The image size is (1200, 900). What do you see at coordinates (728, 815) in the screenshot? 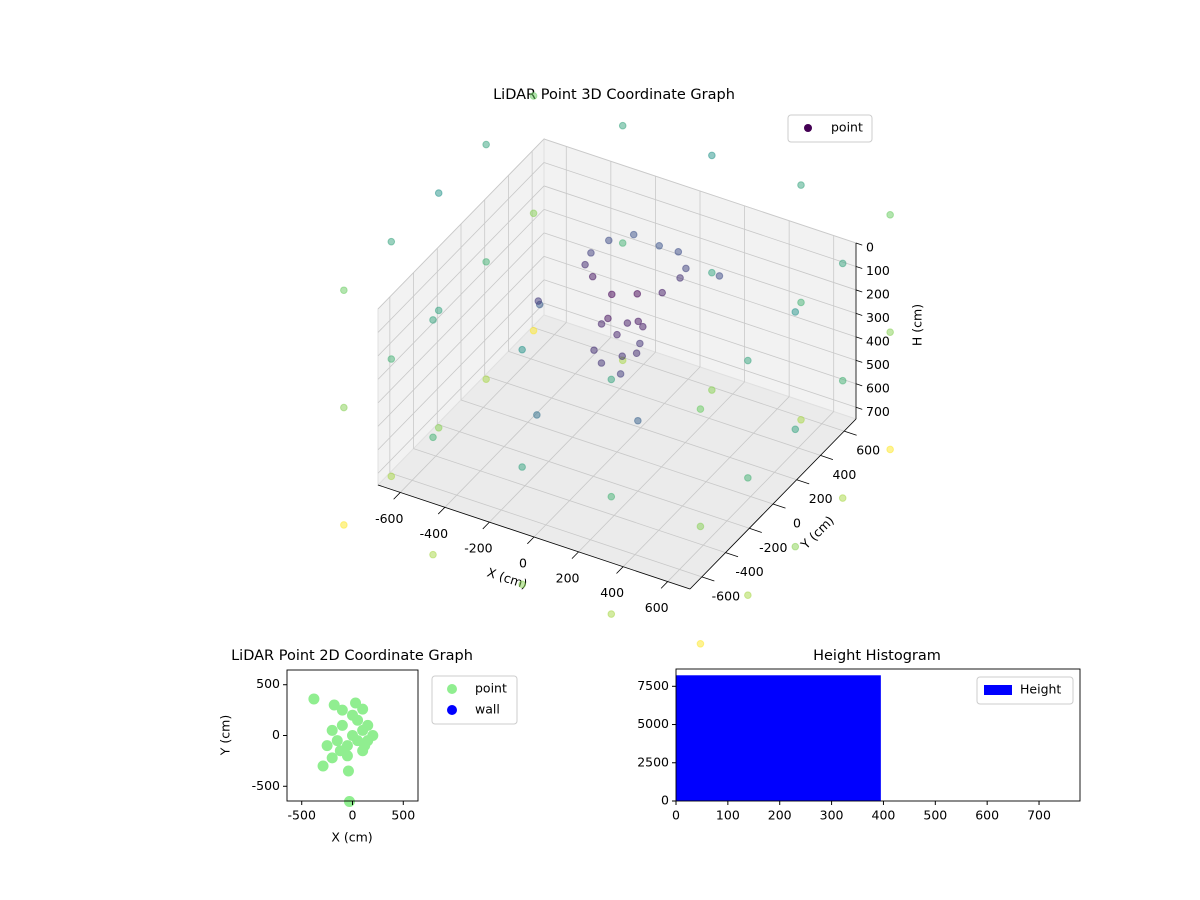
I see `x-tick-label: 100` at bounding box center [728, 815].